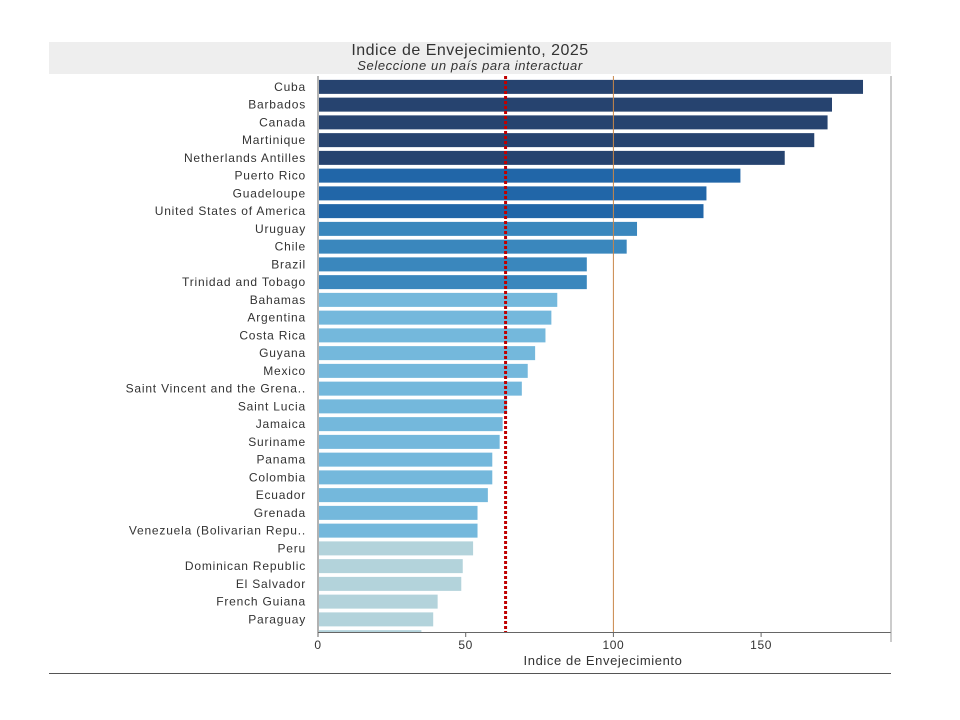  I want to click on category-label-25: Venezuela (Bolivarian Repu.., so click(217, 531).